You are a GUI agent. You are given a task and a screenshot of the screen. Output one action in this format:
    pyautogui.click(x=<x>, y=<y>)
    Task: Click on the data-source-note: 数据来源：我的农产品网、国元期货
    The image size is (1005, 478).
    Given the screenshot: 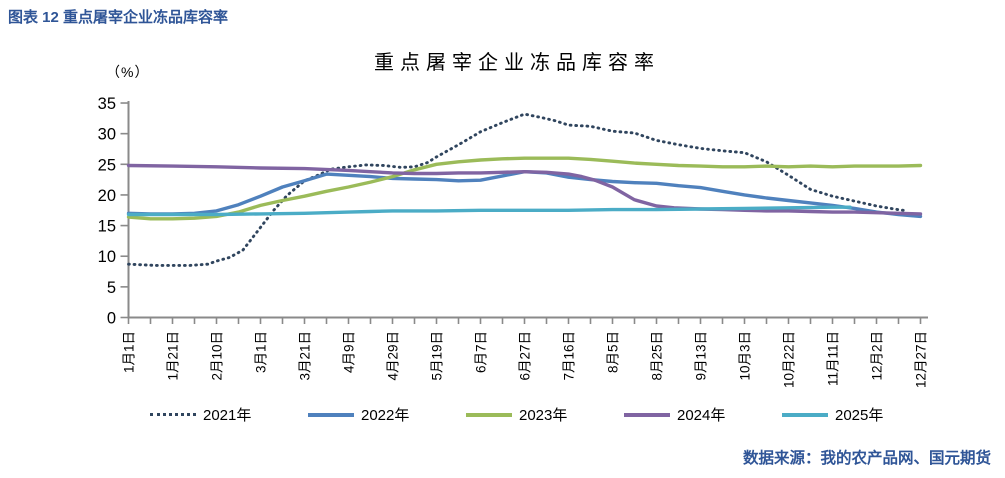 What is the action you would take?
    pyautogui.click(x=866, y=458)
    